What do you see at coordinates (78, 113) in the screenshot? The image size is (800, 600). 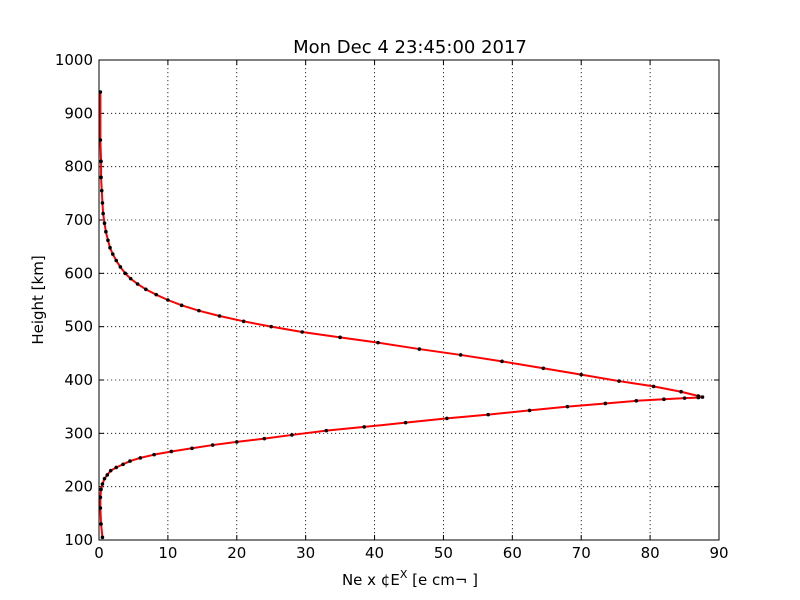 I see `y-tick-label: 900` at bounding box center [78, 113].